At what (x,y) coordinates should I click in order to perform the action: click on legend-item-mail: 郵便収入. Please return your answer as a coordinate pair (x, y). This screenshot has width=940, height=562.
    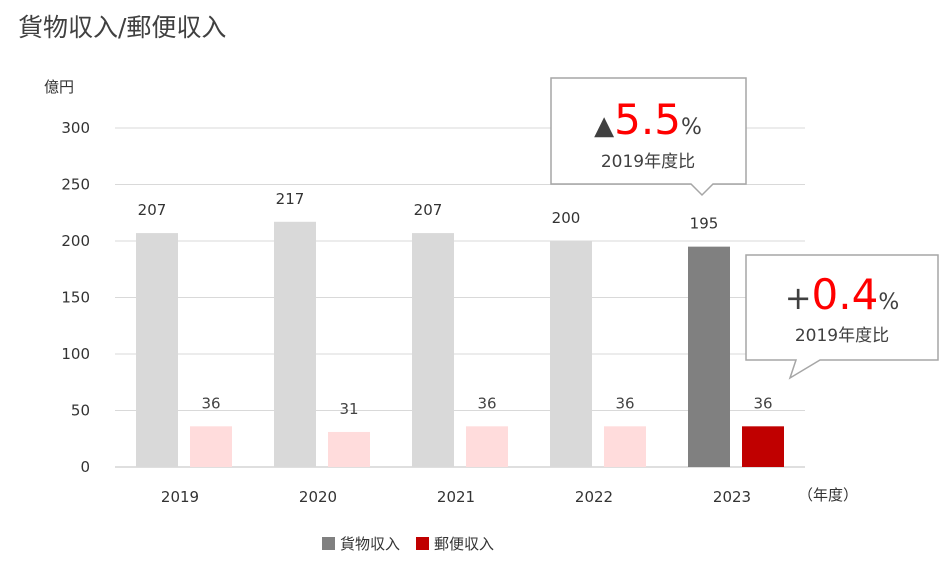
    Looking at the image, I should click on (455, 543).